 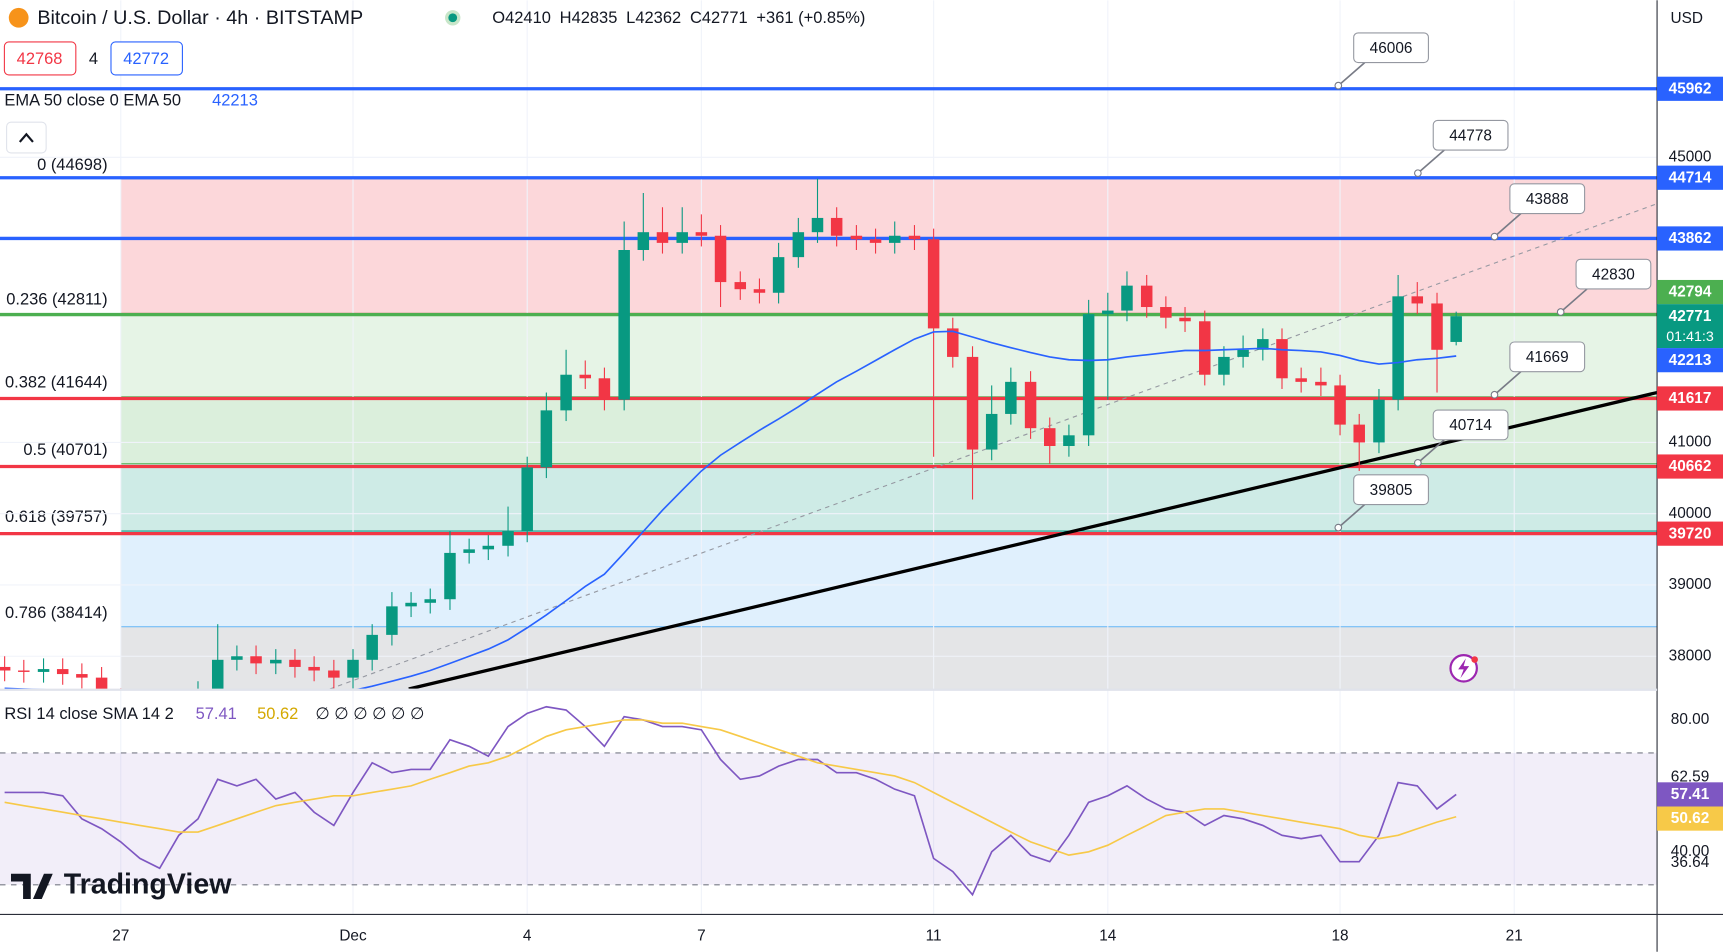 I want to click on callout-label: 42830, so click(x=1613, y=274).